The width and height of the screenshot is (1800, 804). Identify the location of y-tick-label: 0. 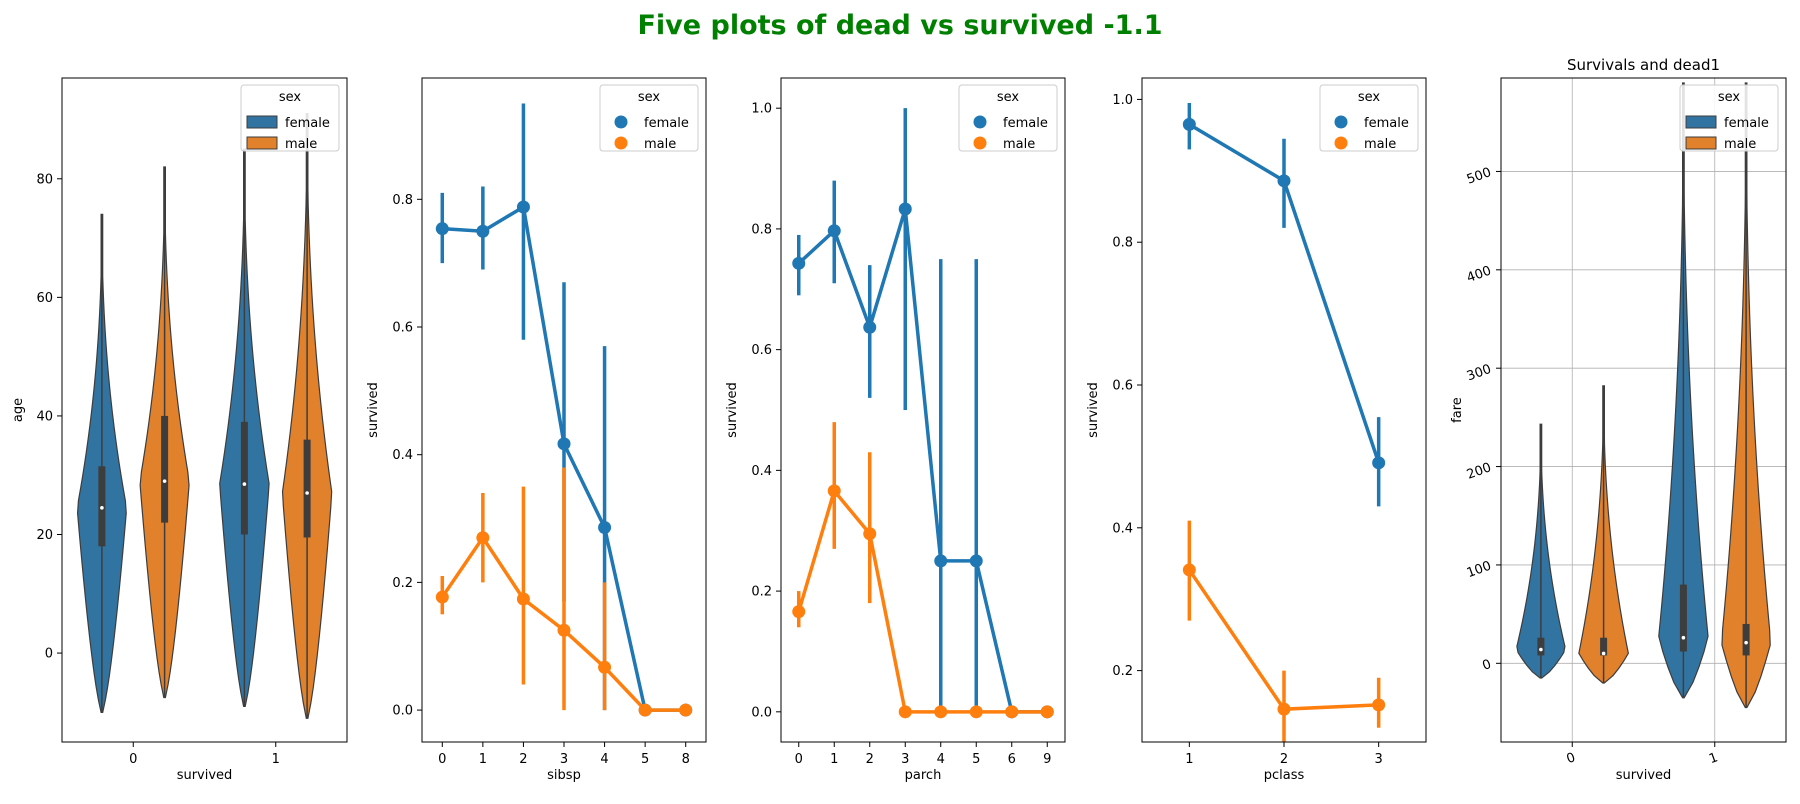
(1486, 665).